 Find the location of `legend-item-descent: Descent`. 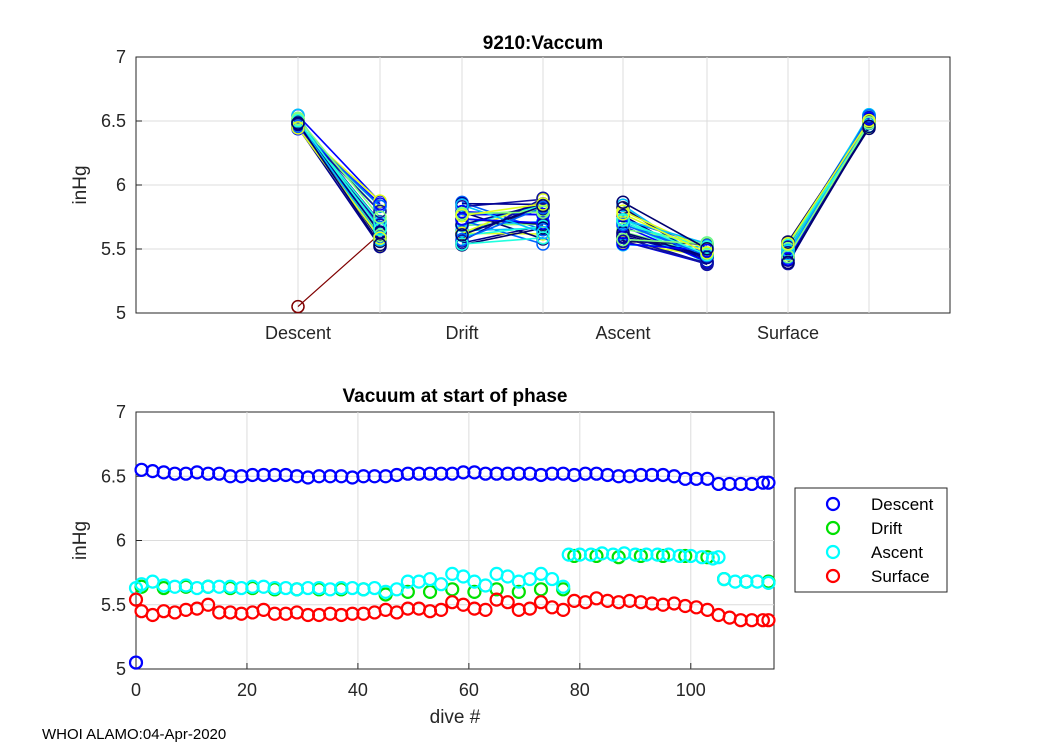

legend-item-descent: Descent is located at coordinates (879, 504).